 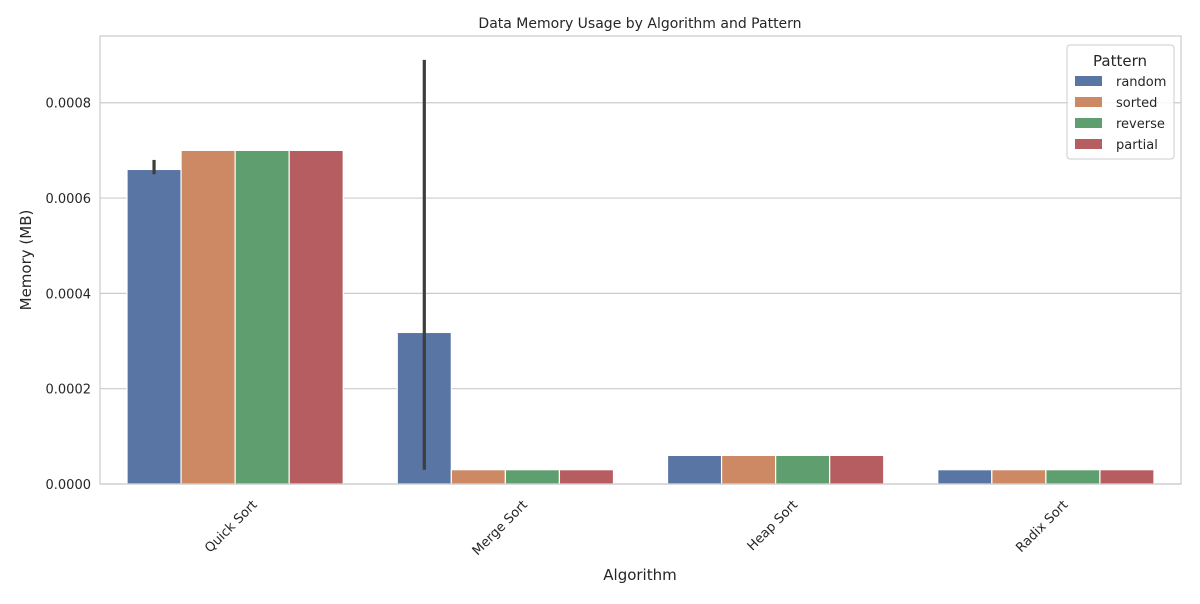 I want to click on x-axis-label: Algorithm, so click(x=639, y=575).